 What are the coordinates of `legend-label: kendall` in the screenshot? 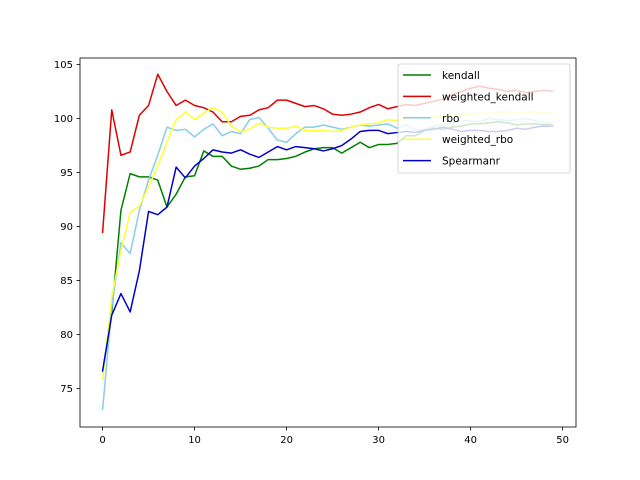 It's located at (461, 76).